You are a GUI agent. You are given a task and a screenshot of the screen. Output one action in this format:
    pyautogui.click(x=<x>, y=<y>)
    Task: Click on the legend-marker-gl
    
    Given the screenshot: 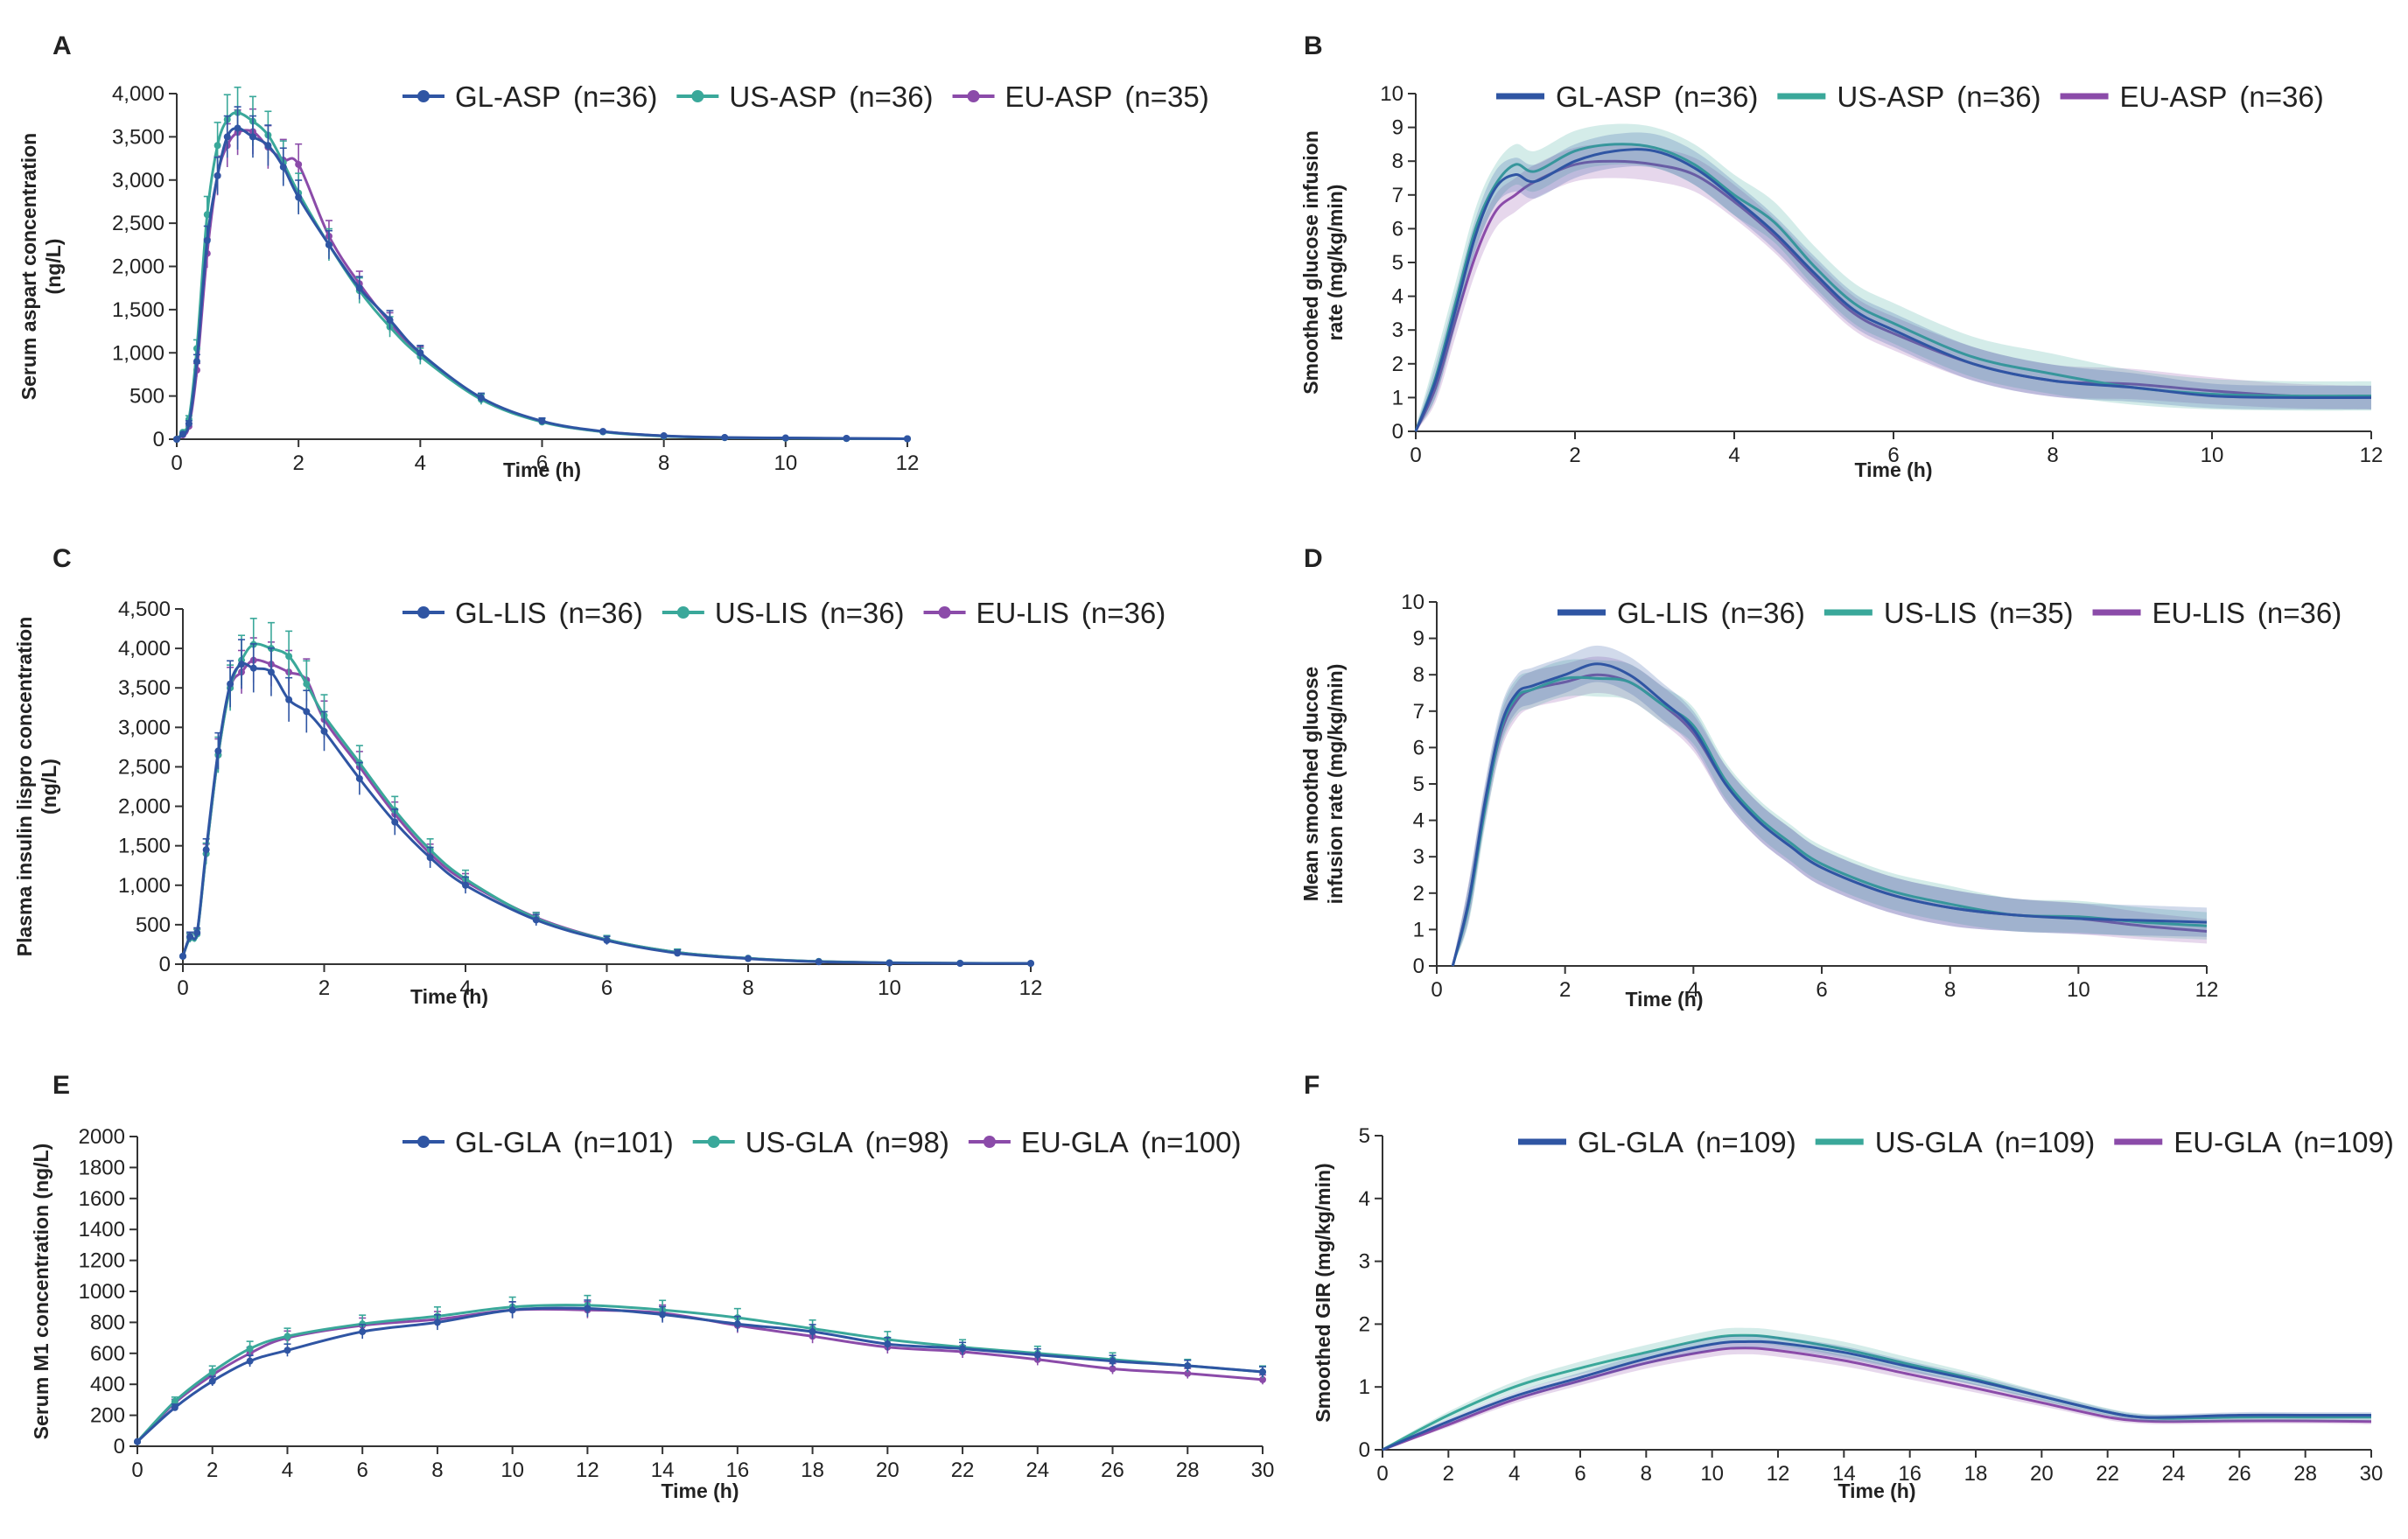 What is the action you would take?
    pyautogui.click(x=423, y=96)
    